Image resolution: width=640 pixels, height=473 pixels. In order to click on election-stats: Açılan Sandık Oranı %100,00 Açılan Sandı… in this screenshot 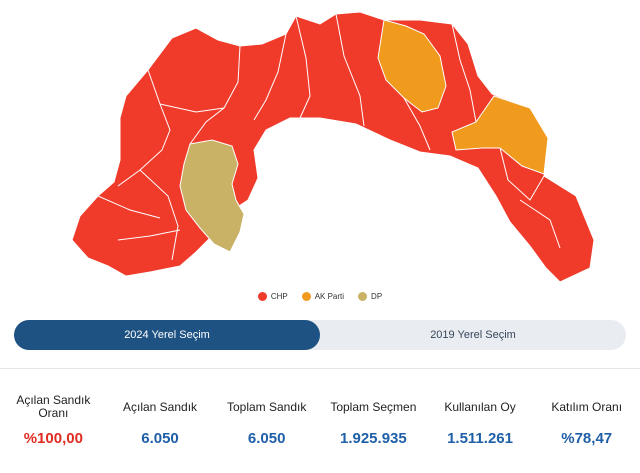, I will do `click(320, 420)`.